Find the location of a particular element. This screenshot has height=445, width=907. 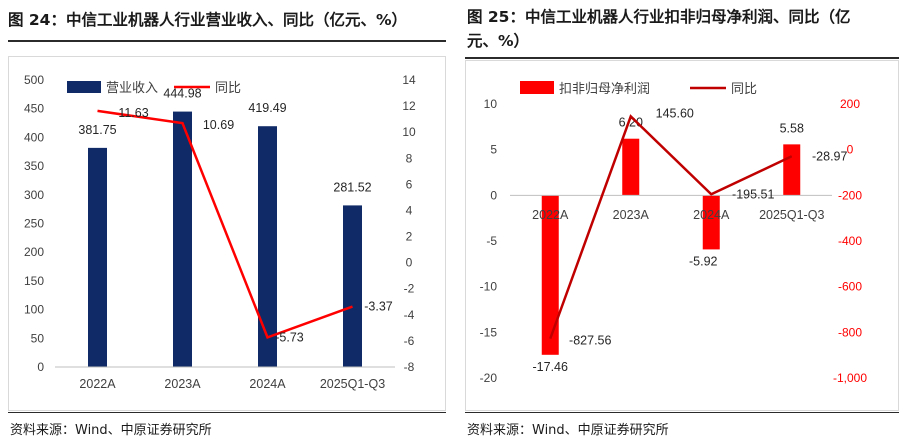

profit-yoy-point-label: -28.97 is located at coordinates (829, 156).